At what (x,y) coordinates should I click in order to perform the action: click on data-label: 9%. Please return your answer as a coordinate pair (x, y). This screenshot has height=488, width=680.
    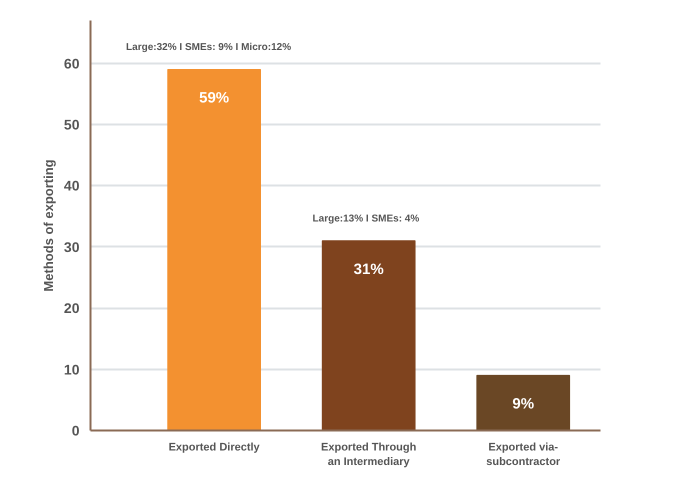
    Looking at the image, I should click on (523, 404).